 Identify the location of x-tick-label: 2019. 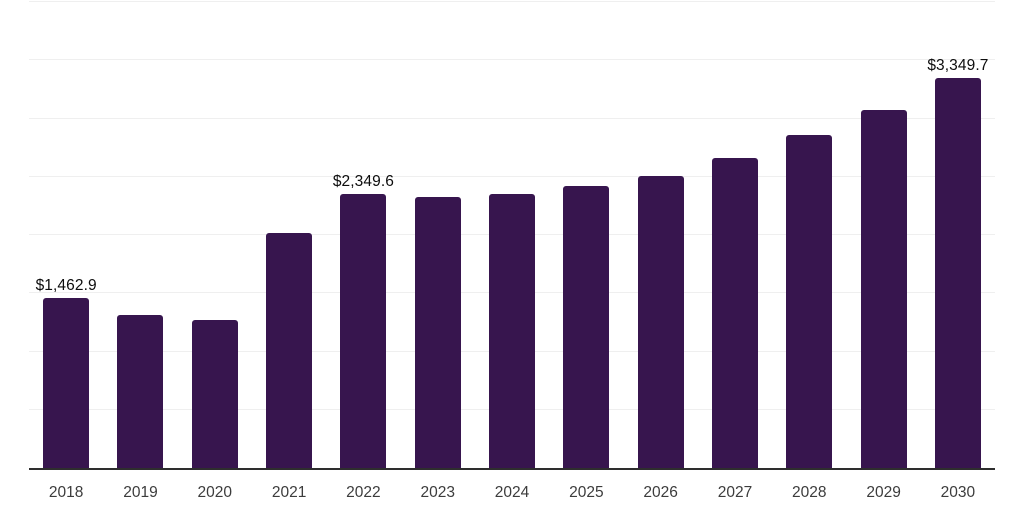
(140, 492).